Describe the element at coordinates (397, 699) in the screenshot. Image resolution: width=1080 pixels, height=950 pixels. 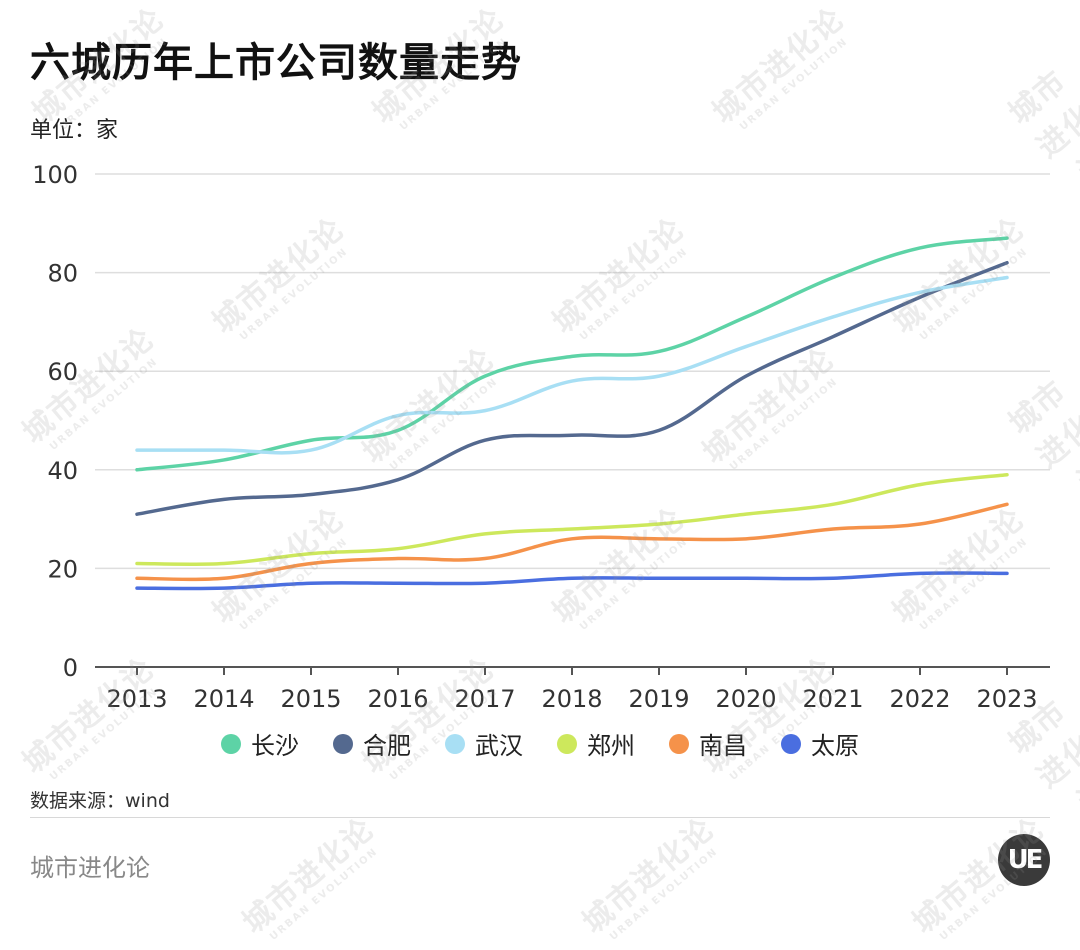
I see `x-tick-label: 2016` at that location.